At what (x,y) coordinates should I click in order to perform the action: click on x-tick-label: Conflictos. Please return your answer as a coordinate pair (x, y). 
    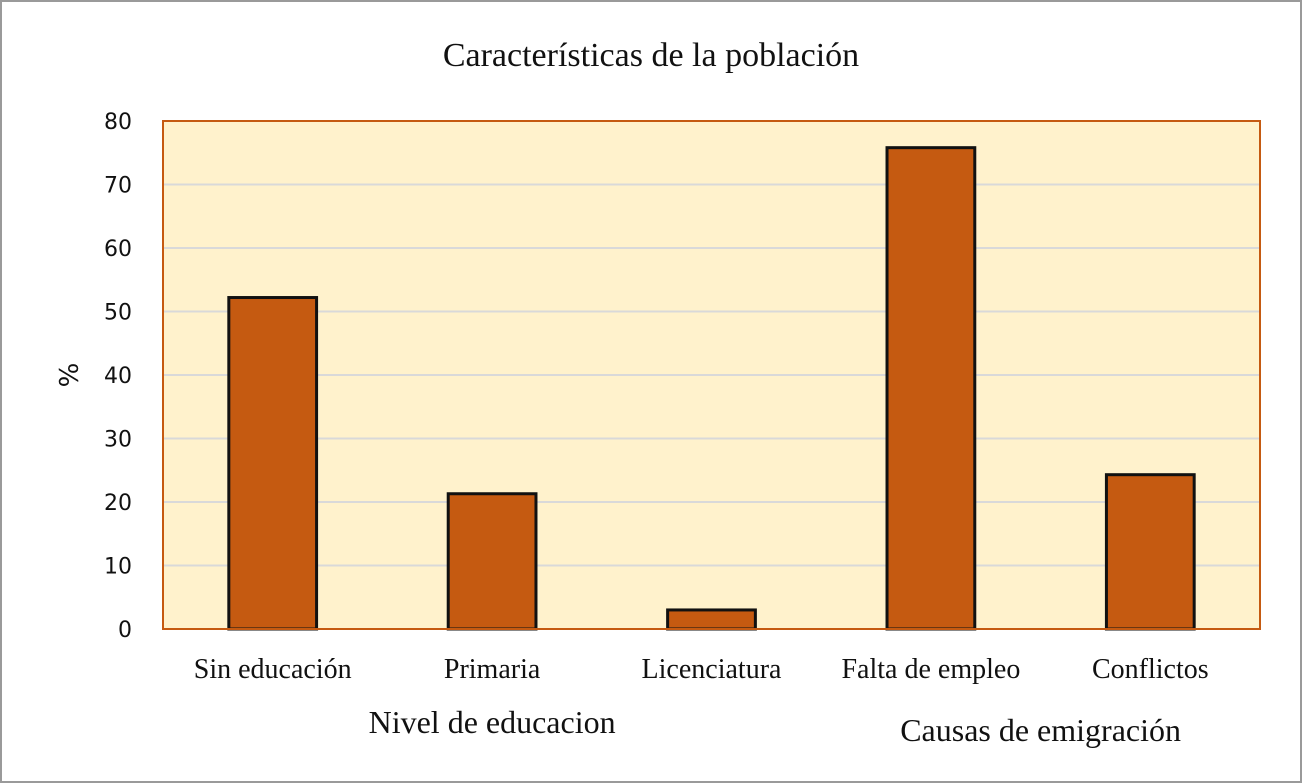
    Looking at the image, I should click on (1150, 669).